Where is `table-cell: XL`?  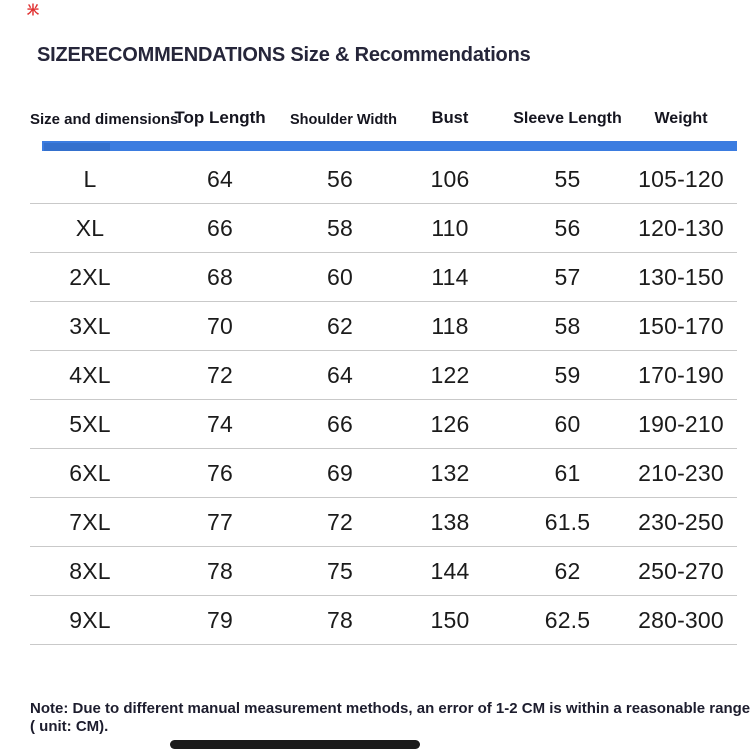
table-cell: XL is located at coordinates (90, 227).